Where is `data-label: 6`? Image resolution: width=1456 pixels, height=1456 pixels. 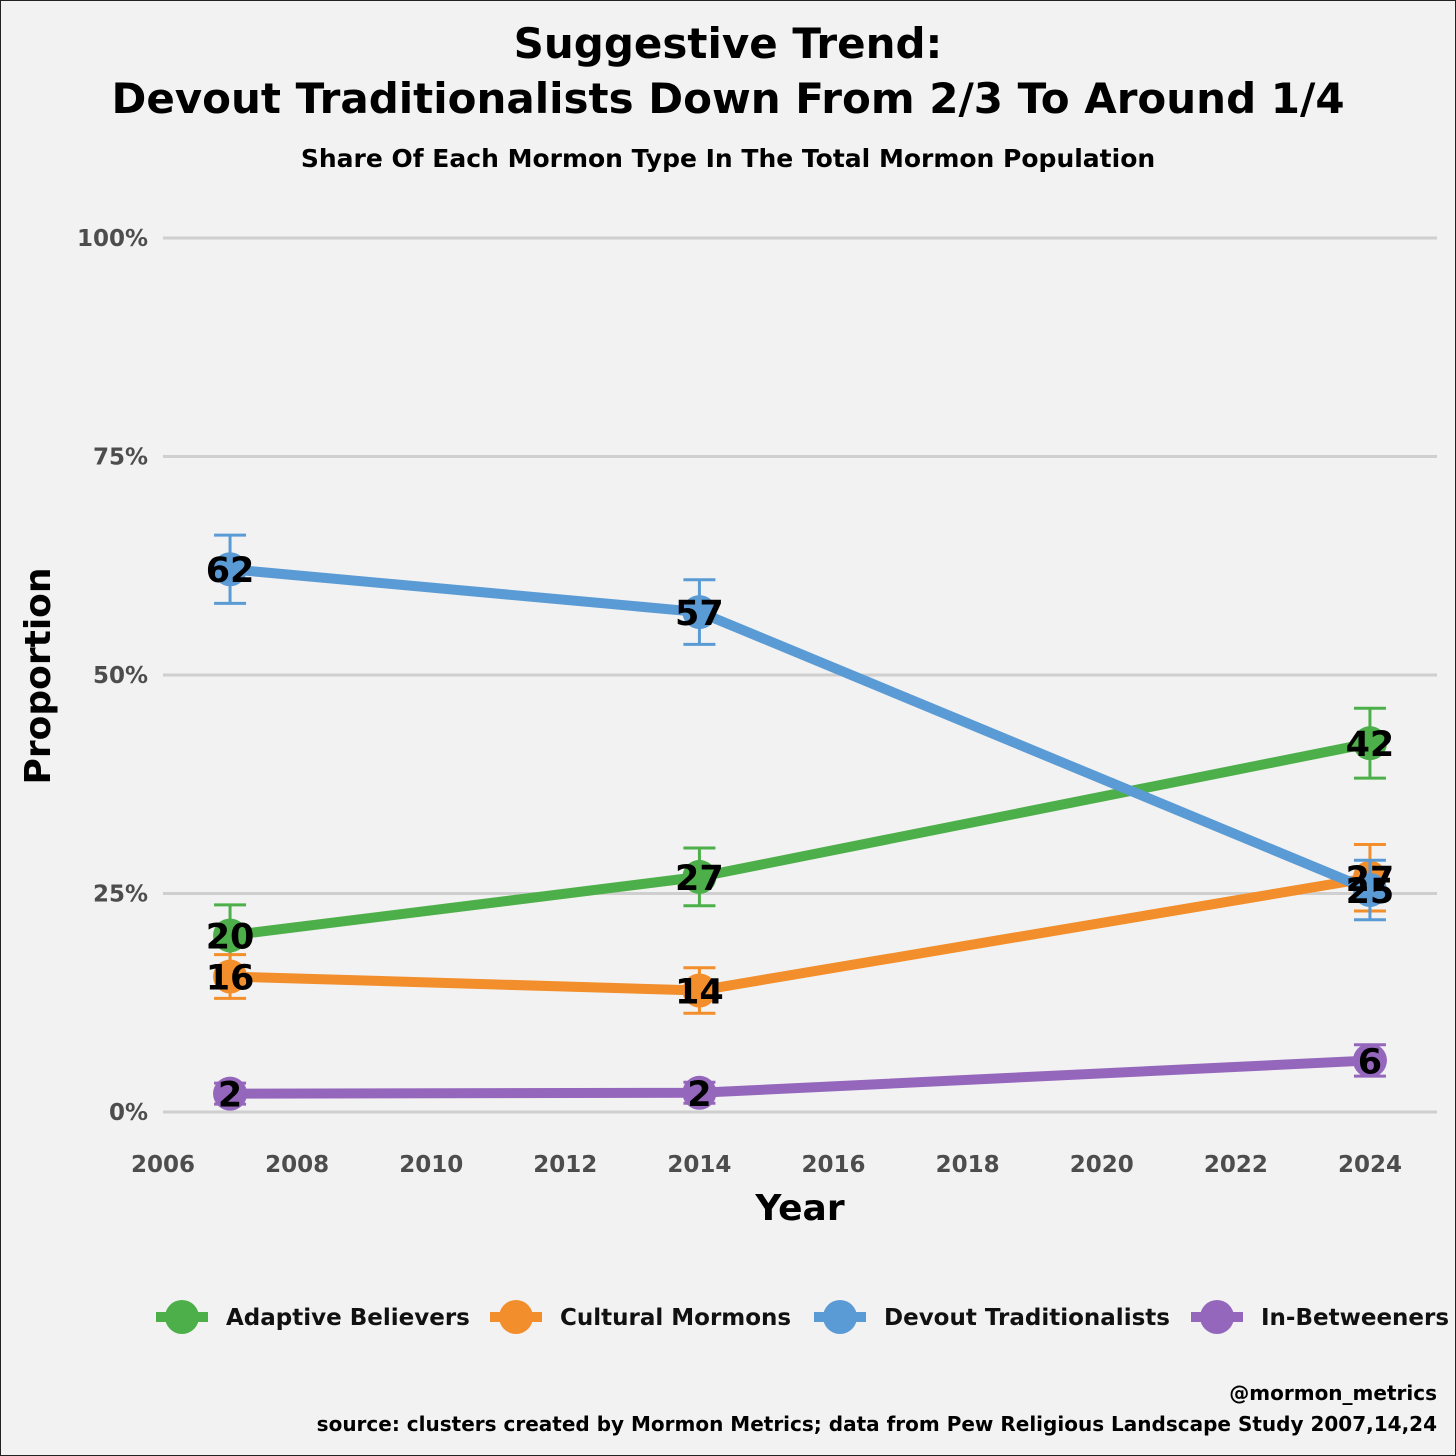
data-label: 6 is located at coordinates (1370, 1062).